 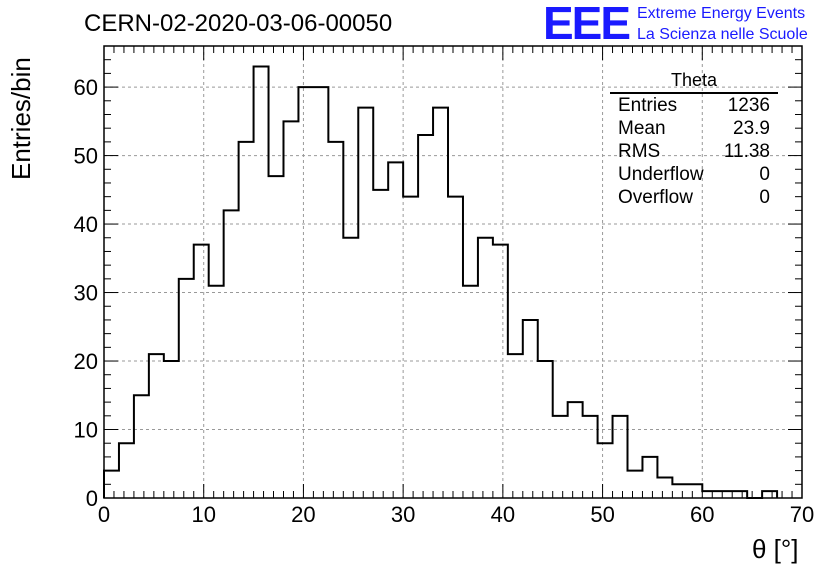 I want to click on x-tick-label: 70, so click(x=802, y=514).